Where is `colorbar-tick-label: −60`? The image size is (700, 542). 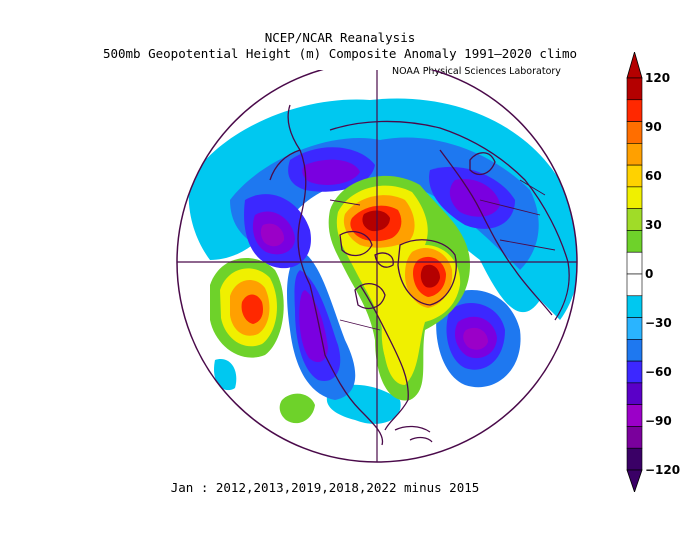
colorbar-tick-label: −60 is located at coordinates (658, 372).